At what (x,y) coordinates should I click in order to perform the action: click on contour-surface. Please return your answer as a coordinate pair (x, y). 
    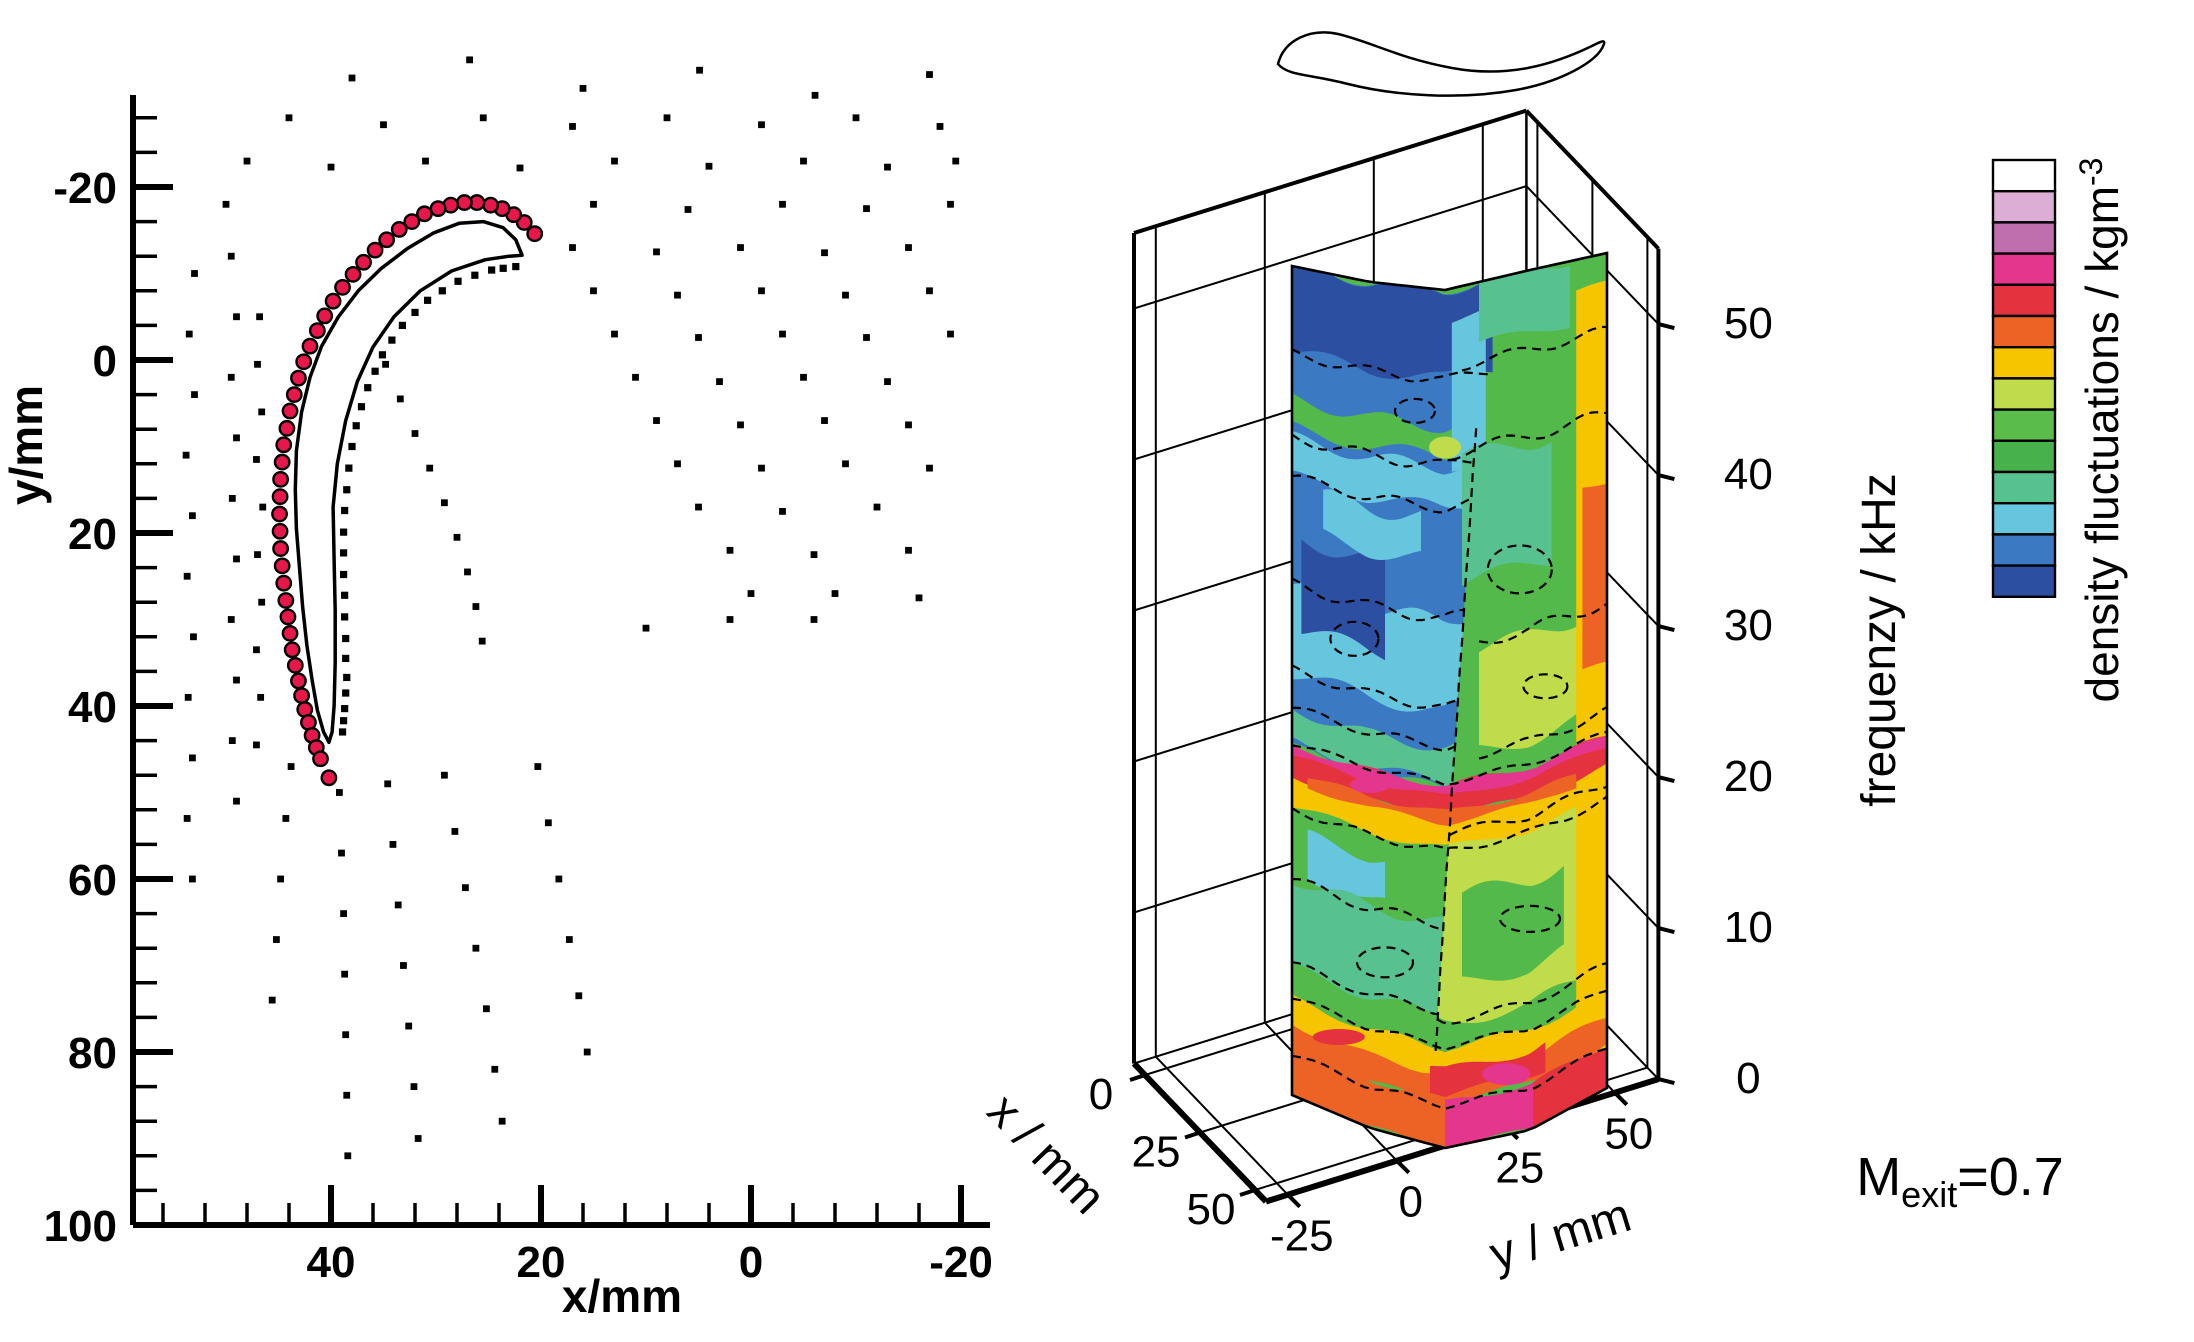
    Looking at the image, I should click on (1449, 700).